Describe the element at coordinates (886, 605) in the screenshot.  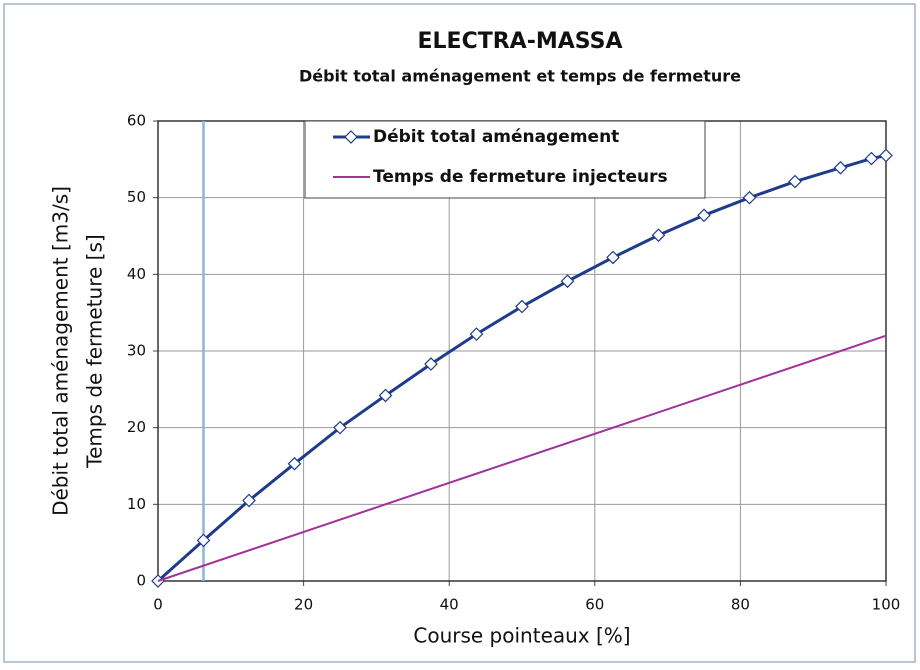
I see `x-tick-label: 100` at that location.